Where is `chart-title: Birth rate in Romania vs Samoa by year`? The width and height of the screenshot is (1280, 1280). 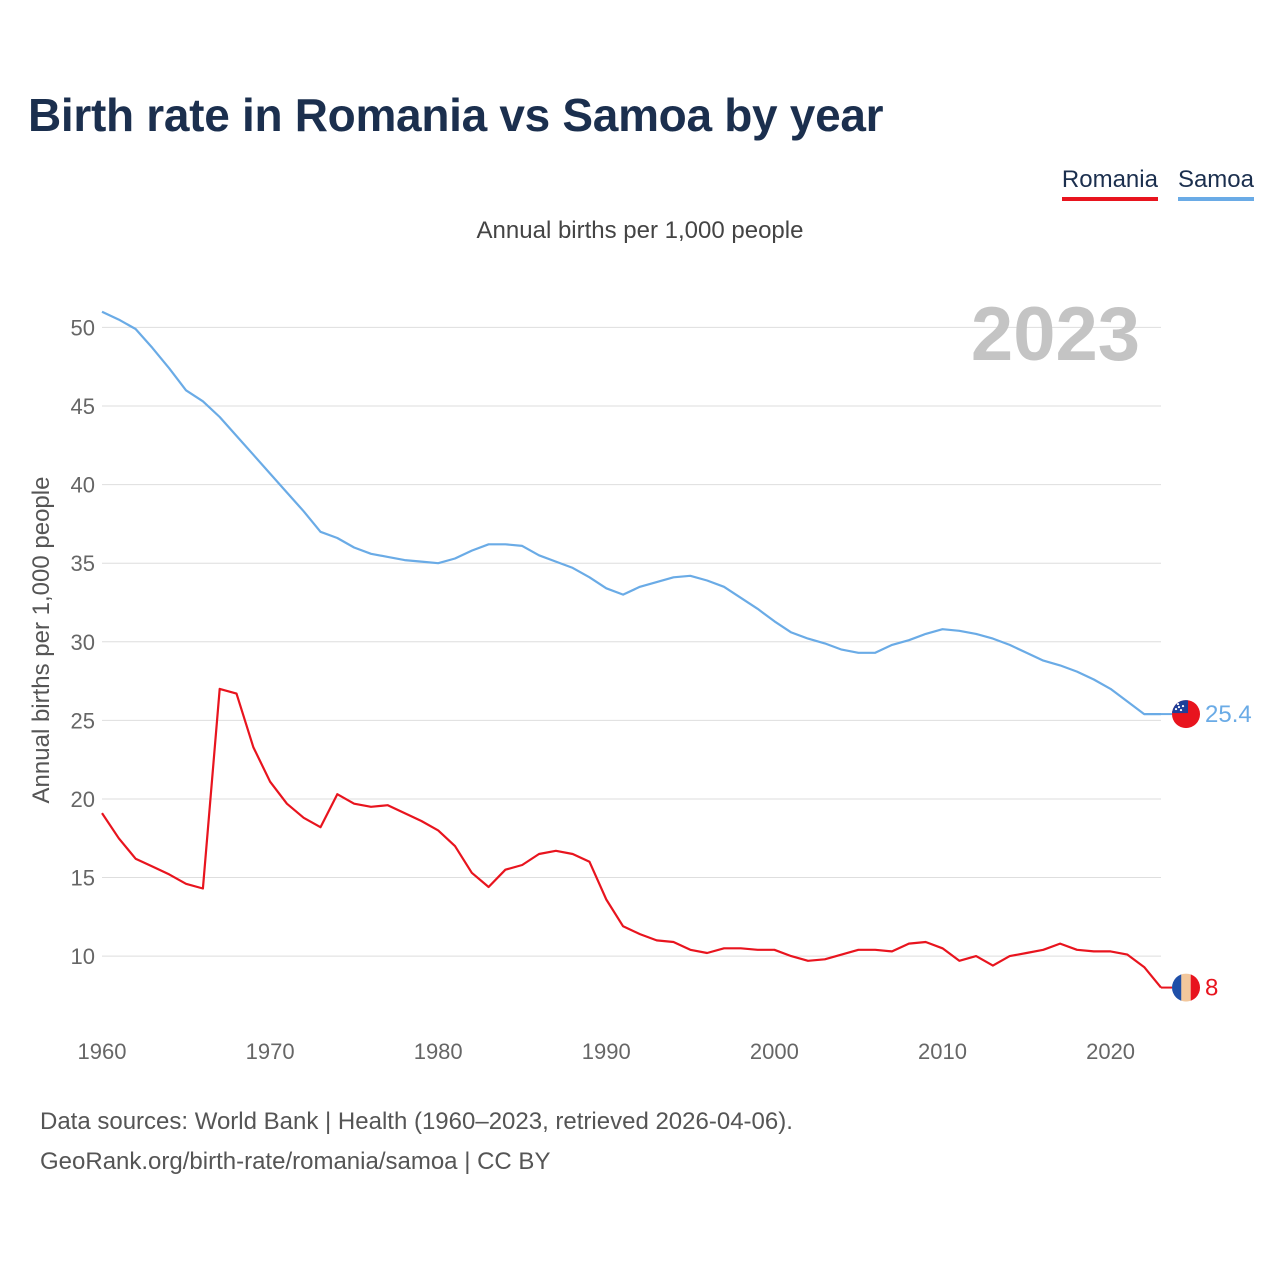
chart-title: Birth rate in Romania vs Samoa by year is located at coordinates (456, 115).